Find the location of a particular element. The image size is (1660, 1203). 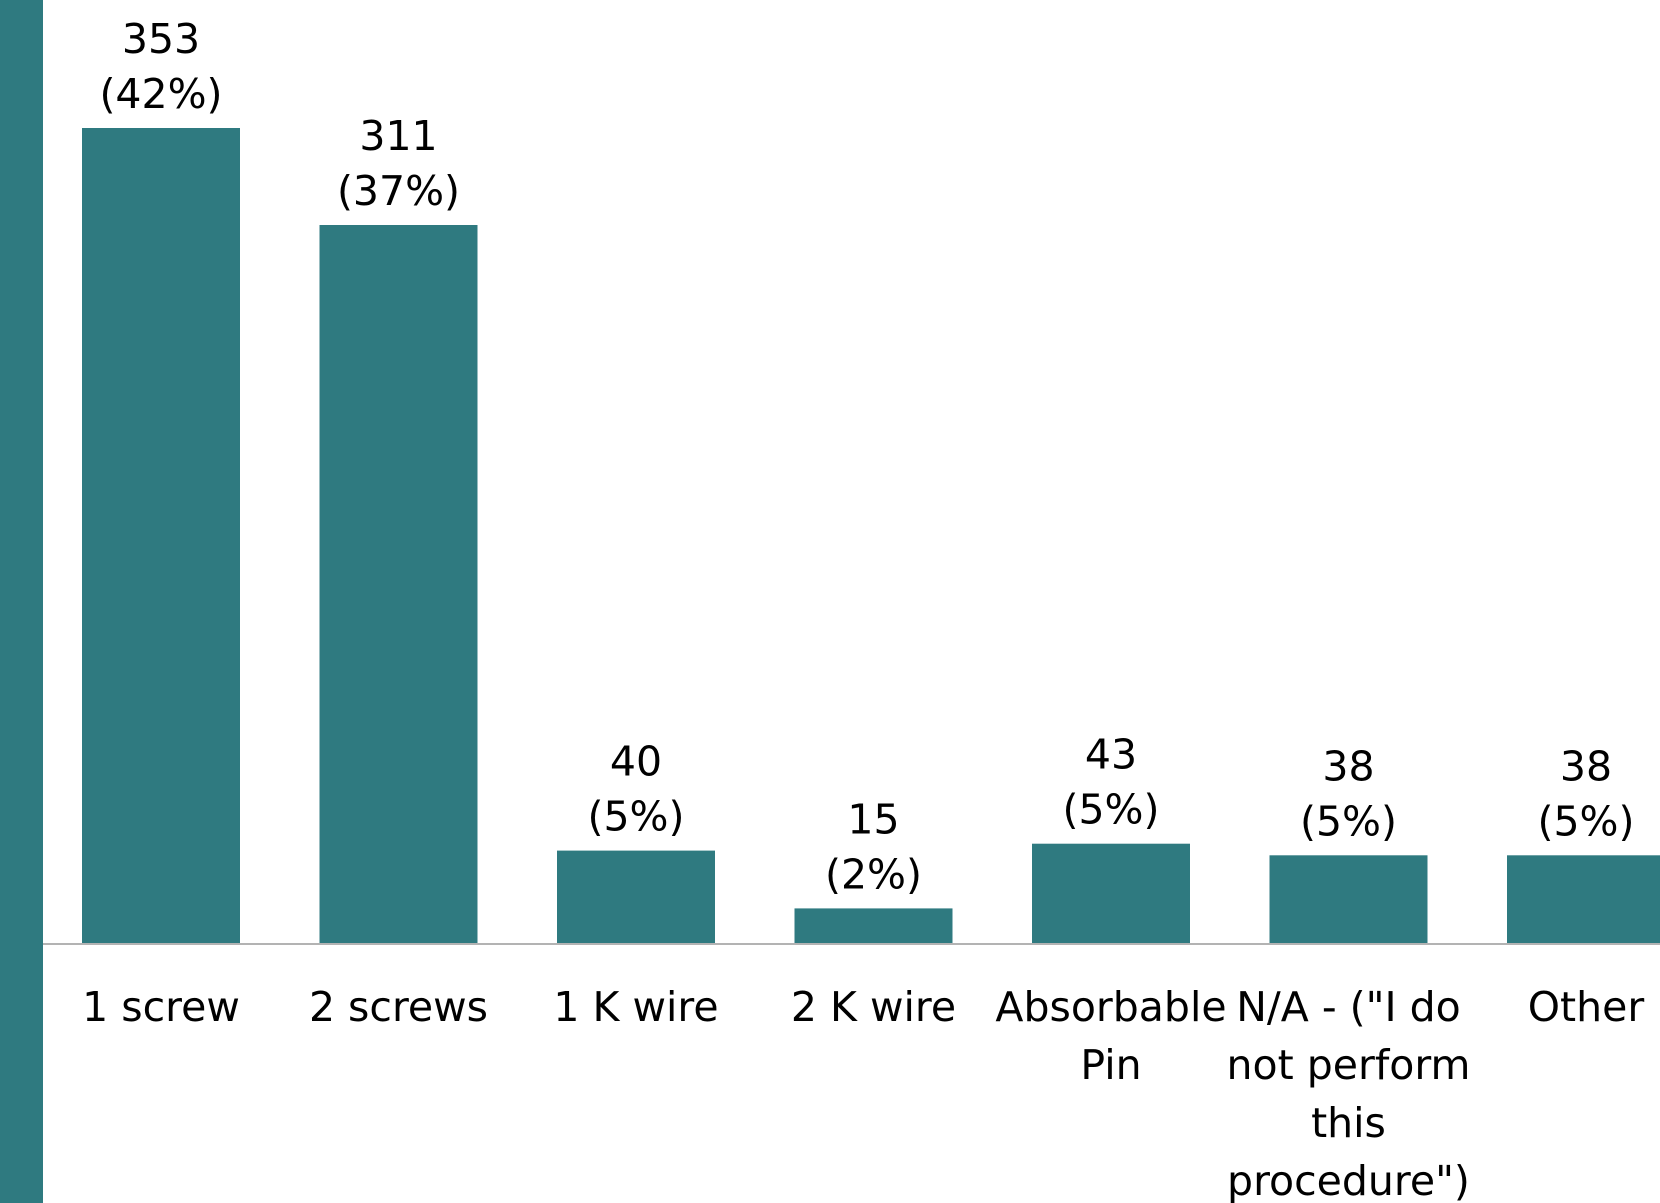

data-label-6: 38 (5%) is located at coordinates (1585, 793).